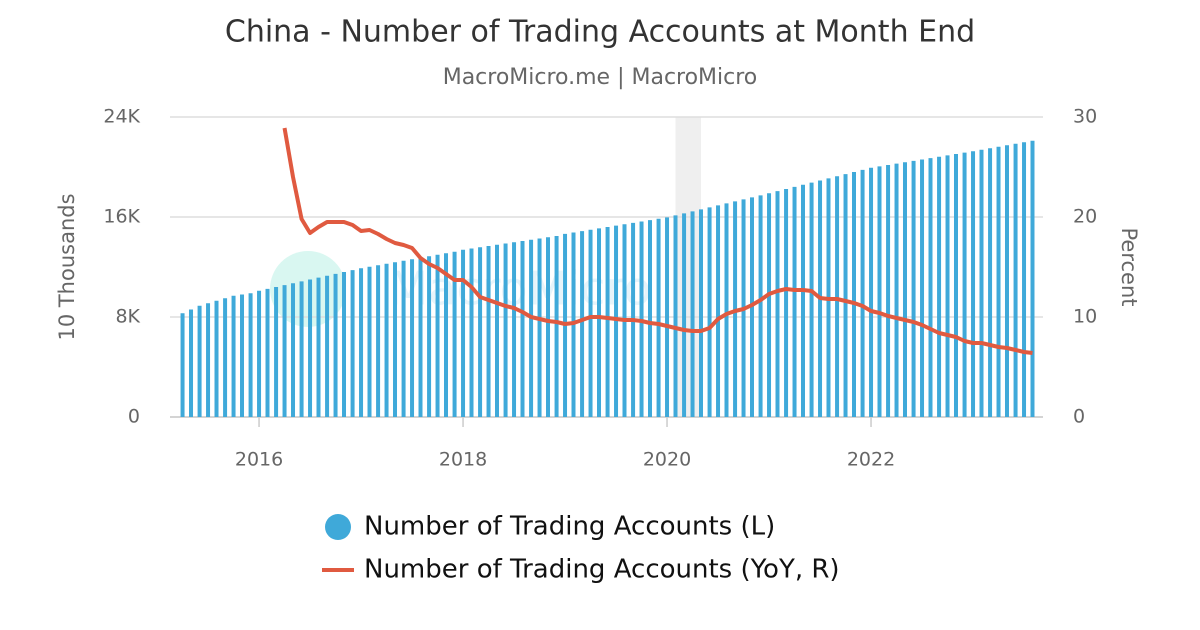 Image resolution: width=1200 pixels, height=630 pixels. Describe the element at coordinates (602, 570) in the screenshot. I see `legend-label: Number of Trading Accounts (YoY, R)` at that location.